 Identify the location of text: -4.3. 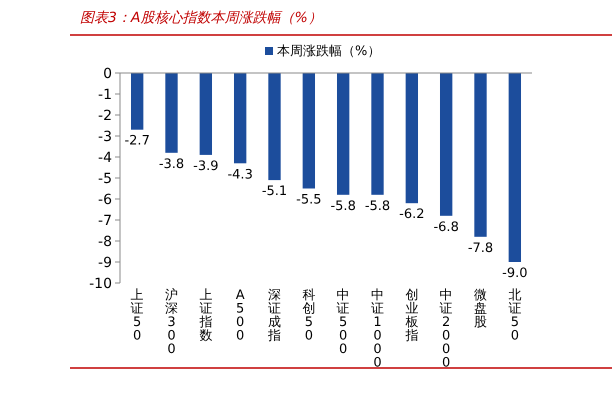
(240, 174).